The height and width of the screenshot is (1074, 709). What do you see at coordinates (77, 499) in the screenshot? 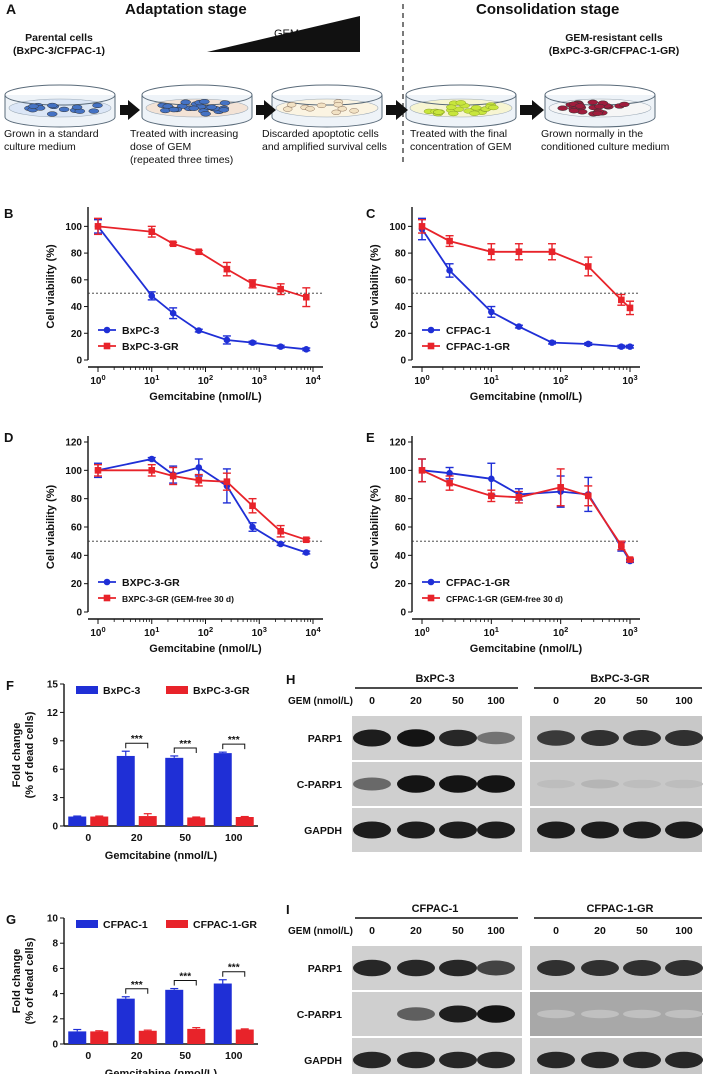
I see `y-tick-label: 80` at bounding box center [77, 499].